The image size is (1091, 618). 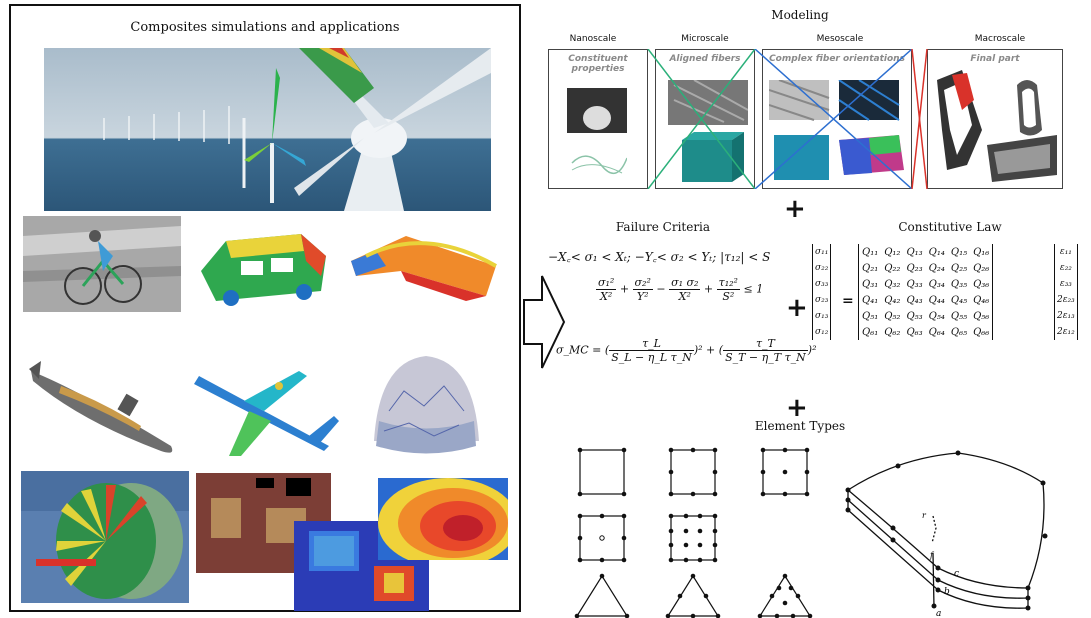 I want to click on microscale-box: Aligned fibers, so click(x=705, y=119).